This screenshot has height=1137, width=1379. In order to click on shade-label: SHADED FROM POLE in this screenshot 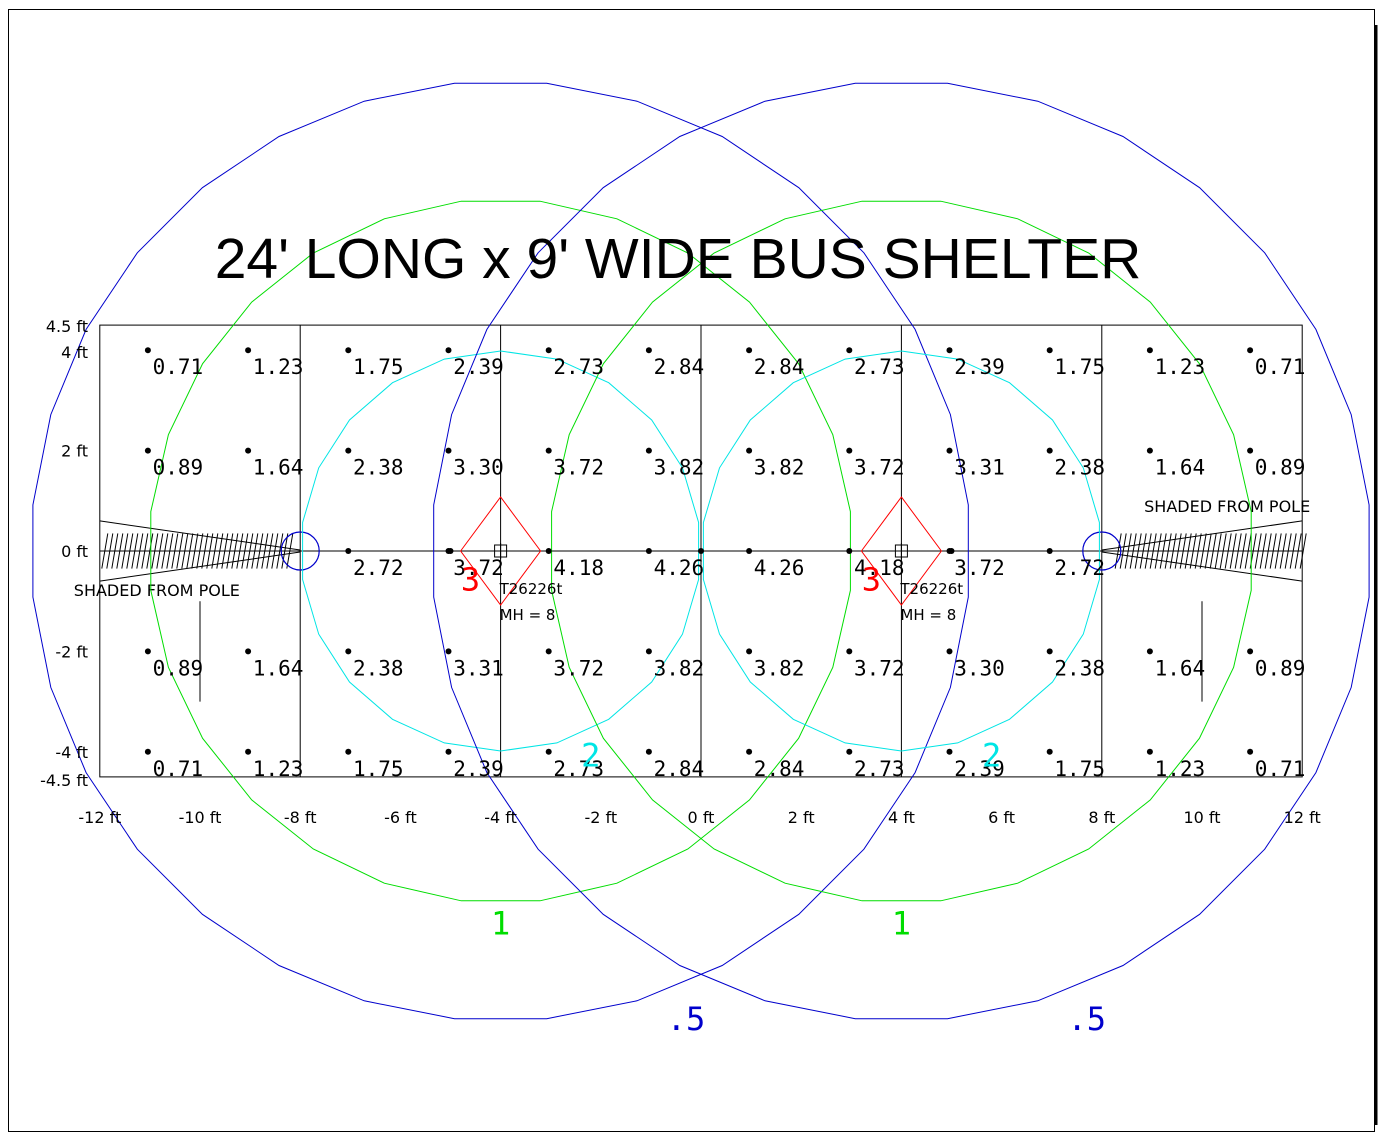, I will do `click(157, 590)`.